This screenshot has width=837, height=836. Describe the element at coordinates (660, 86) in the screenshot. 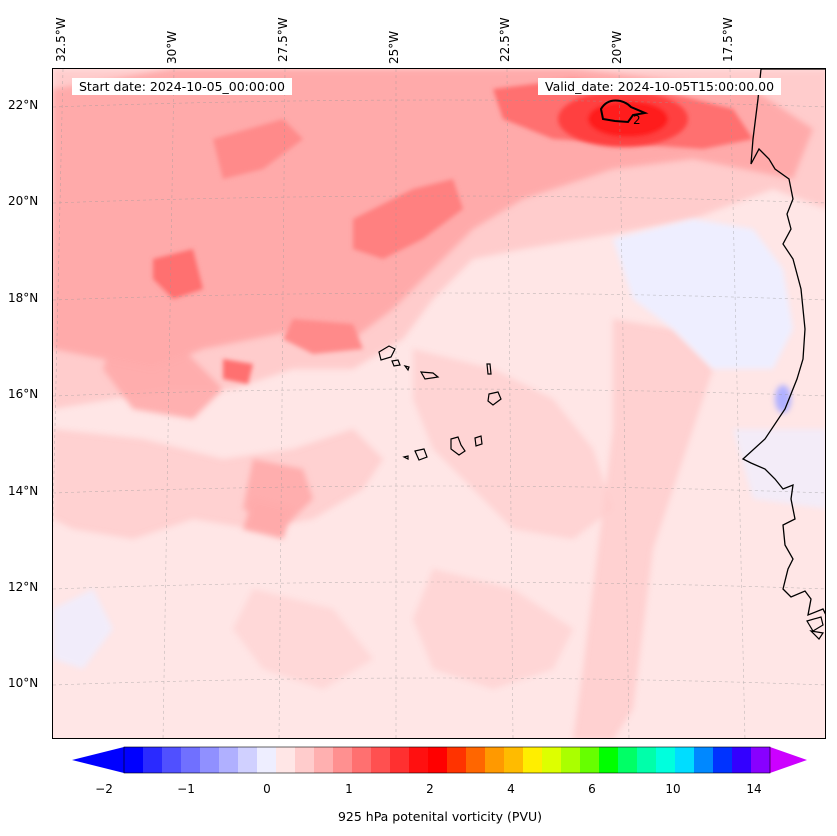

I see `valid-date-label: Valid_date: 2024-10-05T15:00:00.00` at that location.